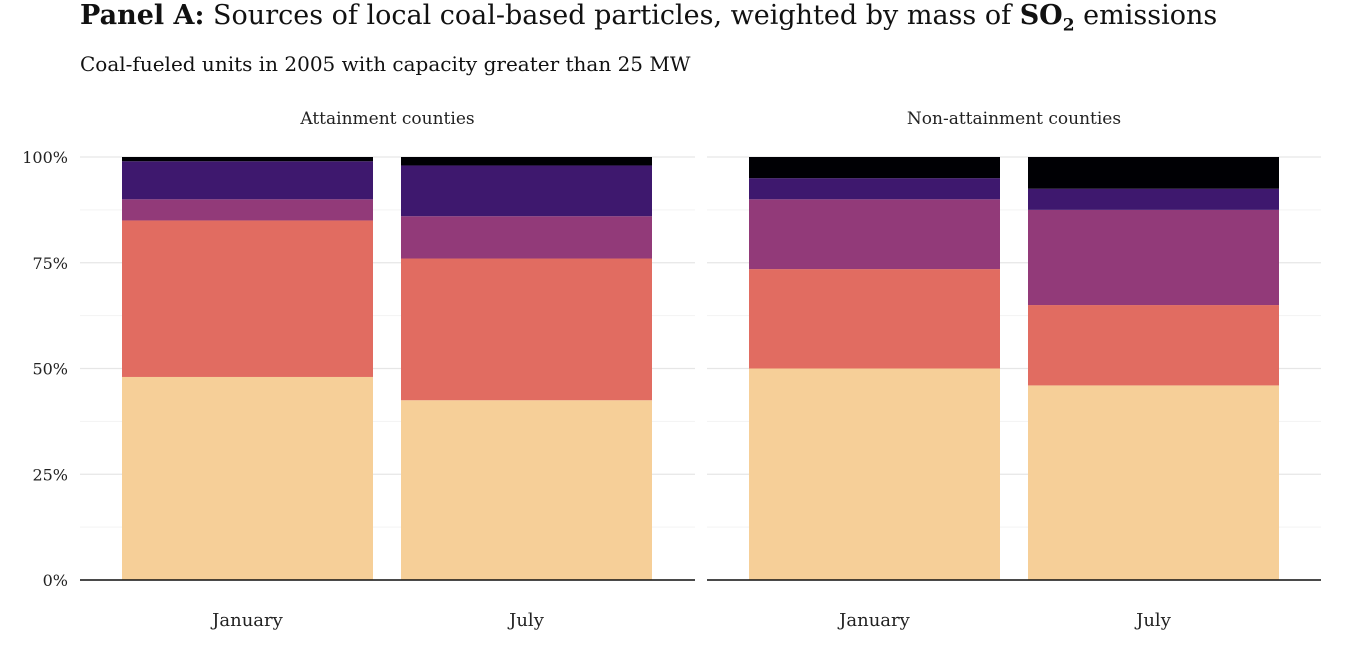  What do you see at coordinates (1150, 15) in the screenshot?
I see `title-end: emissions` at bounding box center [1150, 15].